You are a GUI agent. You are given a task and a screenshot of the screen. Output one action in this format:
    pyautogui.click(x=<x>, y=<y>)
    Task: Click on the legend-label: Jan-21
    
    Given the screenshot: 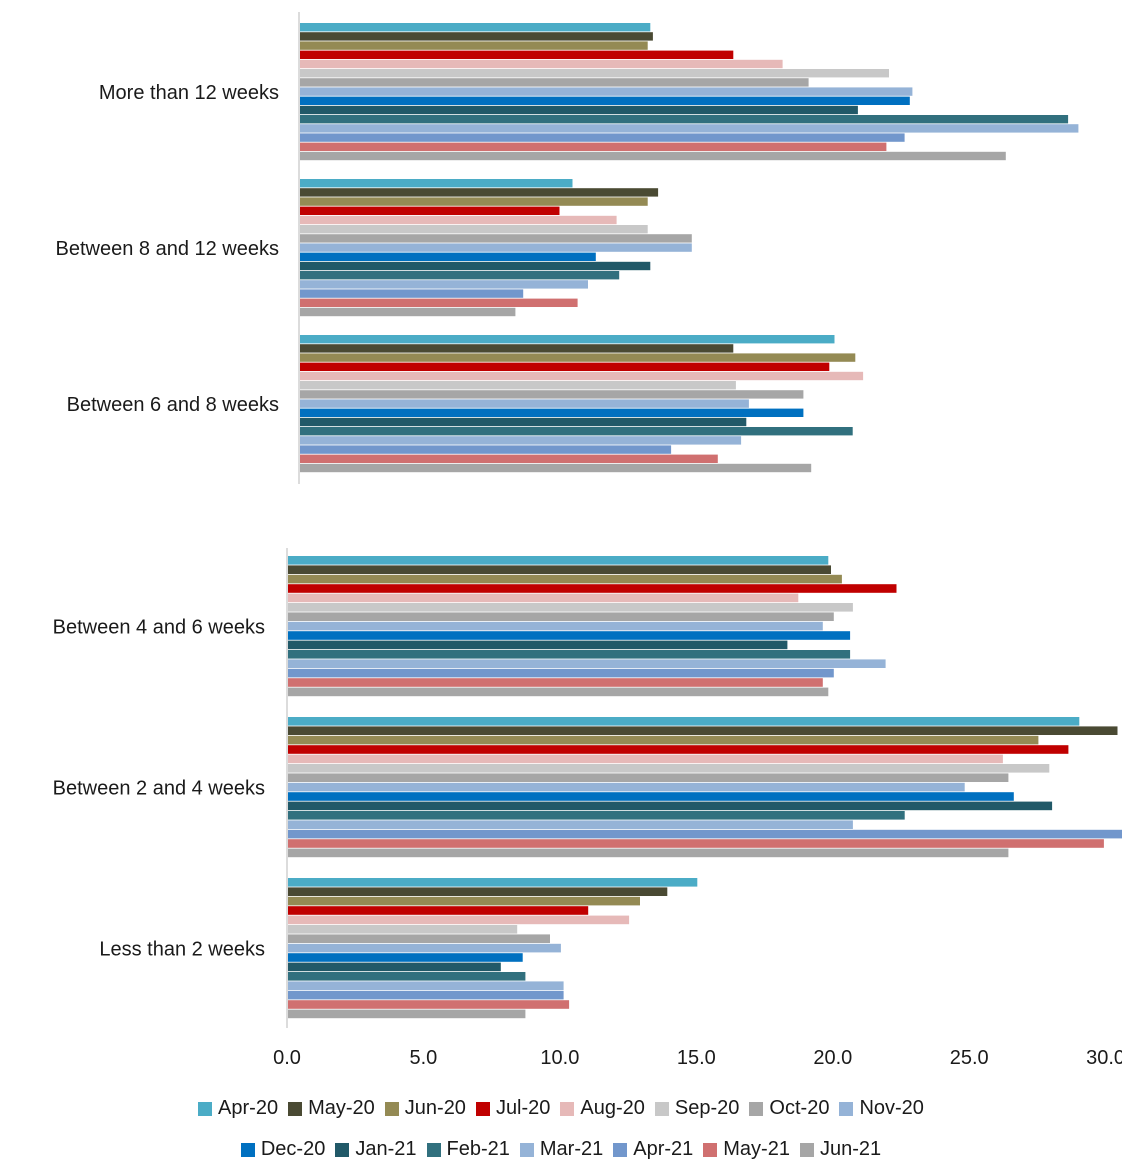 What is the action you would take?
    pyautogui.click(x=386, y=1149)
    